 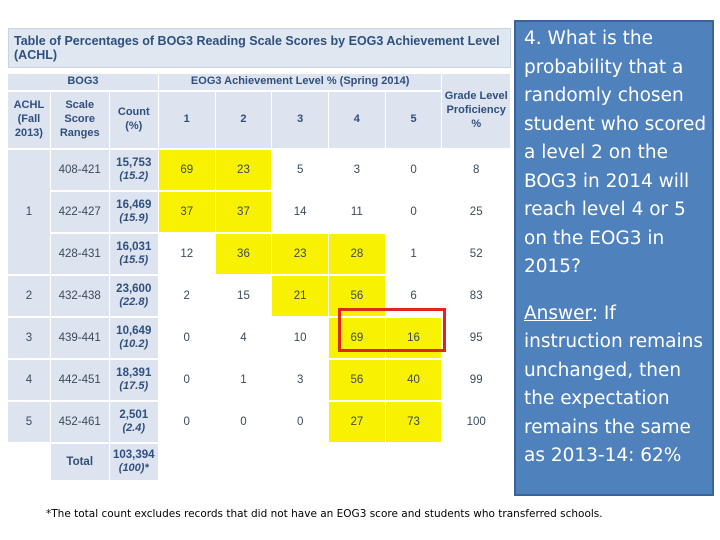 I want to click on table-row: 5 452-461 2,501 (2.4) 0 0 0 27 73 100, so click(x=259, y=423).